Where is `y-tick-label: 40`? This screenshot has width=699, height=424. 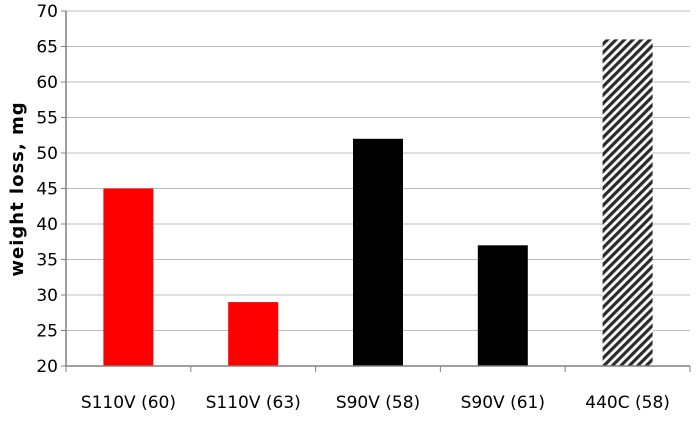 y-tick-label: 40 is located at coordinates (47, 225).